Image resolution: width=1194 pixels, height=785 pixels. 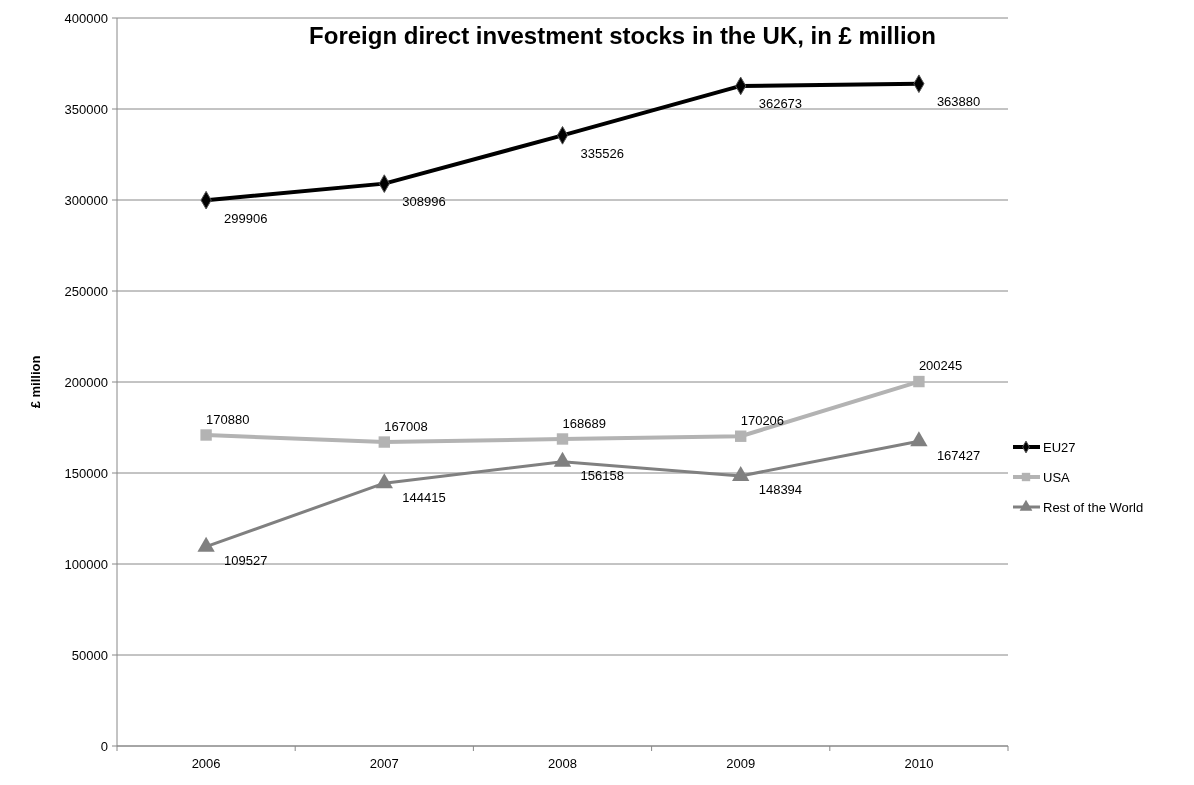 I want to click on data-label: 299906, so click(x=246, y=218).